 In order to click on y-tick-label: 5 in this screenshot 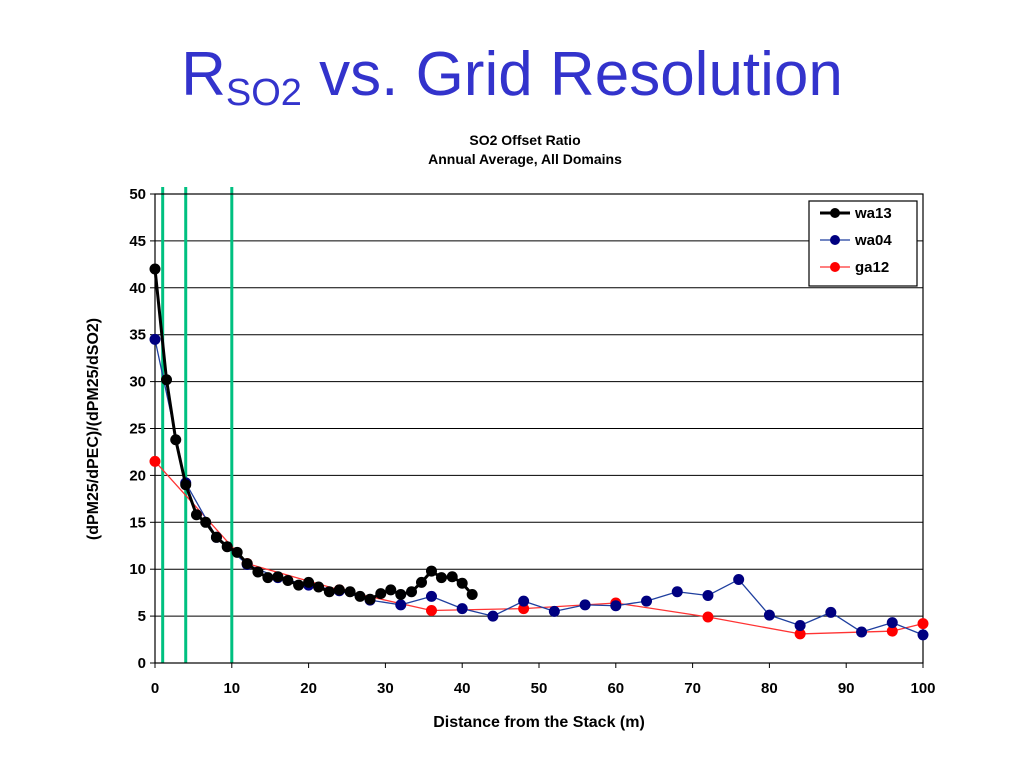, I will do `click(142, 616)`.